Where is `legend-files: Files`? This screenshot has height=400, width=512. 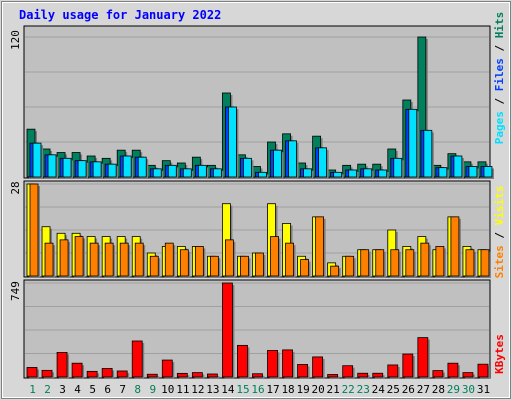 legend-files: Files is located at coordinates (499, 74).